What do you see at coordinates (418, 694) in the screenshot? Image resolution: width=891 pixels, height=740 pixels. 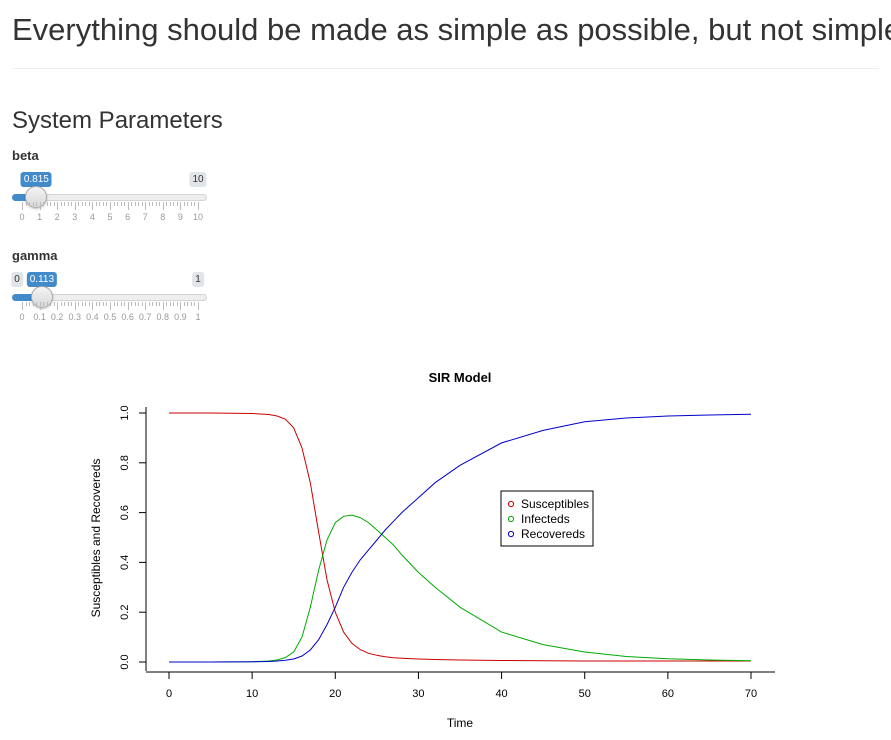 I see `x-tick-label: 30` at bounding box center [418, 694].